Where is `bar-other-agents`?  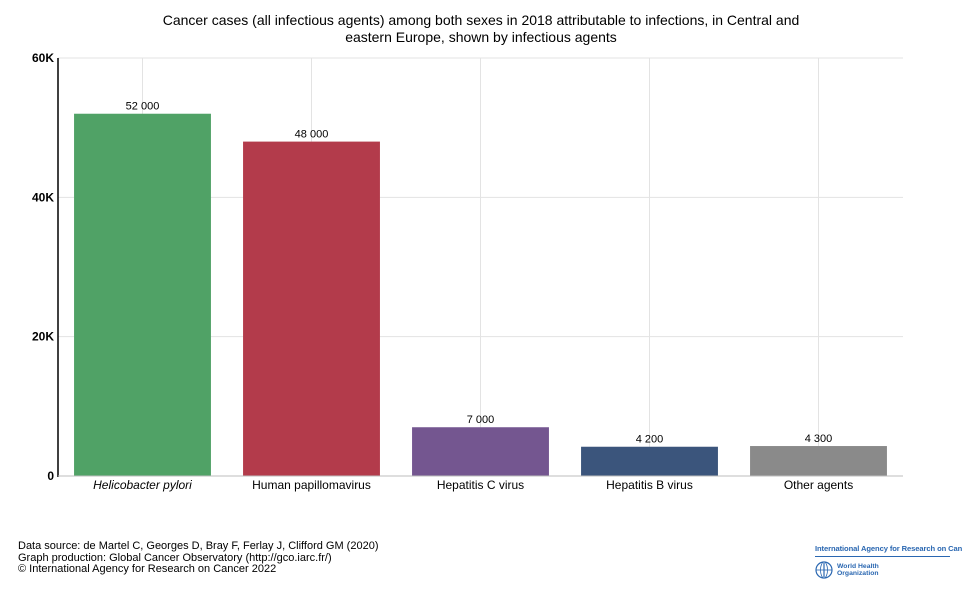
bar-other-agents is located at coordinates (818, 461).